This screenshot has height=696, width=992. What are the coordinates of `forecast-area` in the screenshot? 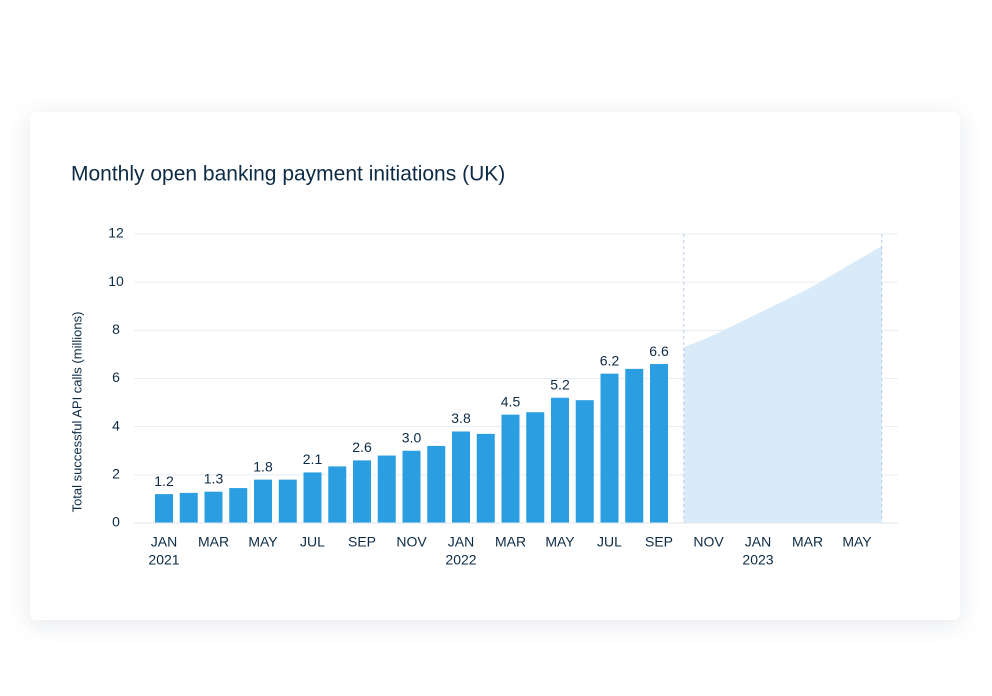 It's located at (782, 384).